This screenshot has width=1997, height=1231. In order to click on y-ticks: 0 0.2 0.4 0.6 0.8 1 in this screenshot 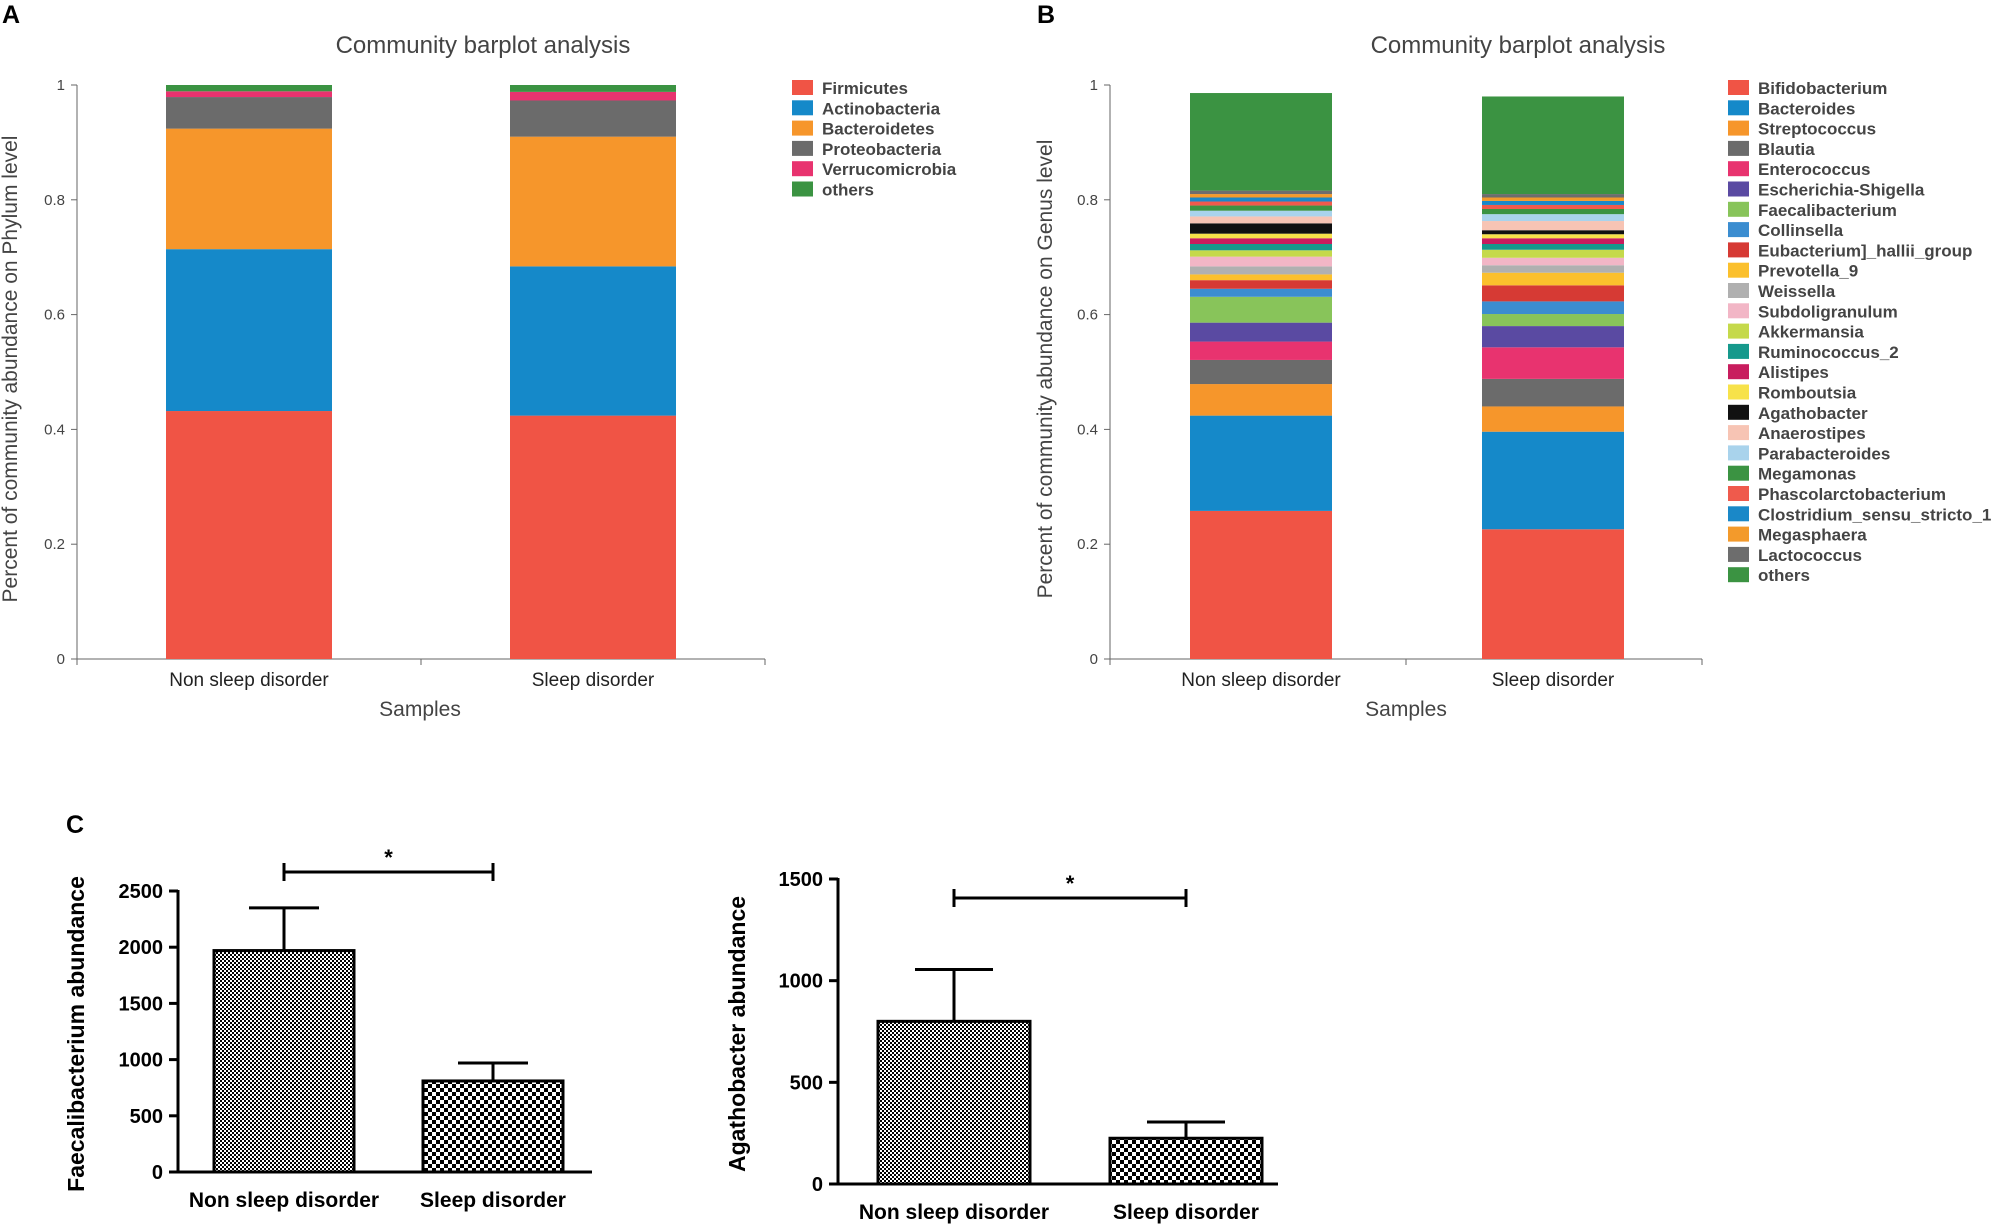, I will do `click(1093, 372)`.